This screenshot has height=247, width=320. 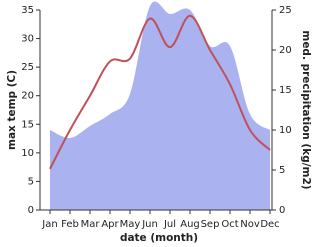 I want to click on y2-tick-label: 0, so click(x=282, y=210).